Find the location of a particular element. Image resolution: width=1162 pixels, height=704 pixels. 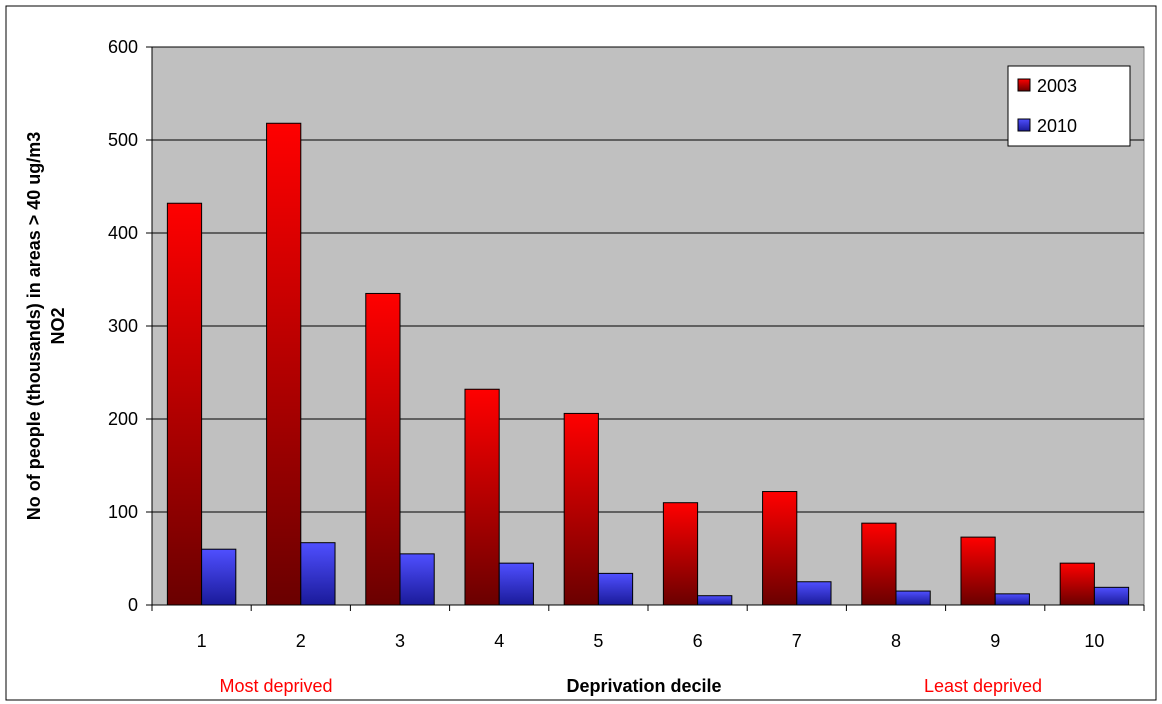

x-tick-labels: 1 2 3 4 5 6 7 8 9 10 is located at coordinates (651, 641).